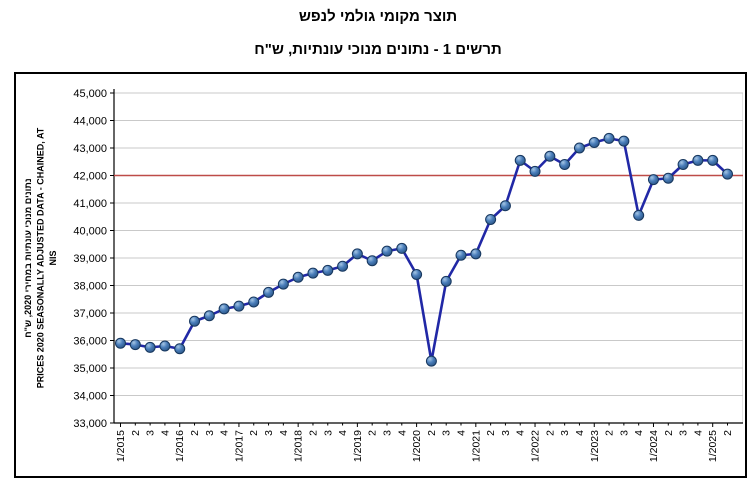  What do you see at coordinates (595, 446) in the screenshot?
I see `x-tick-label: 1/2023` at bounding box center [595, 446].